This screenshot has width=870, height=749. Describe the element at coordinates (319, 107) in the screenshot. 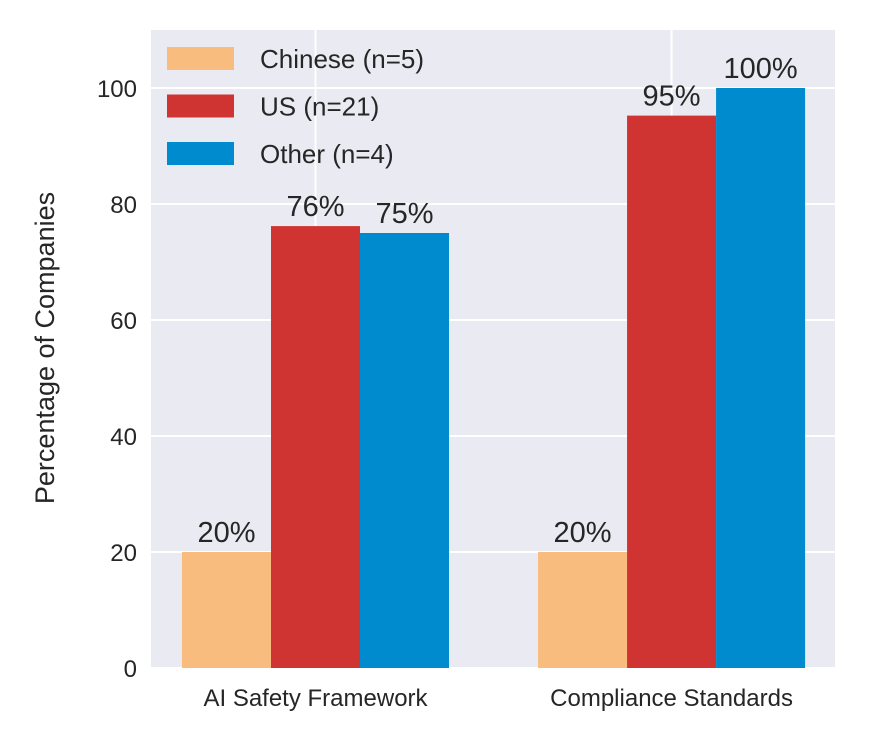

I see `legend-label: US (n=21)` at that location.